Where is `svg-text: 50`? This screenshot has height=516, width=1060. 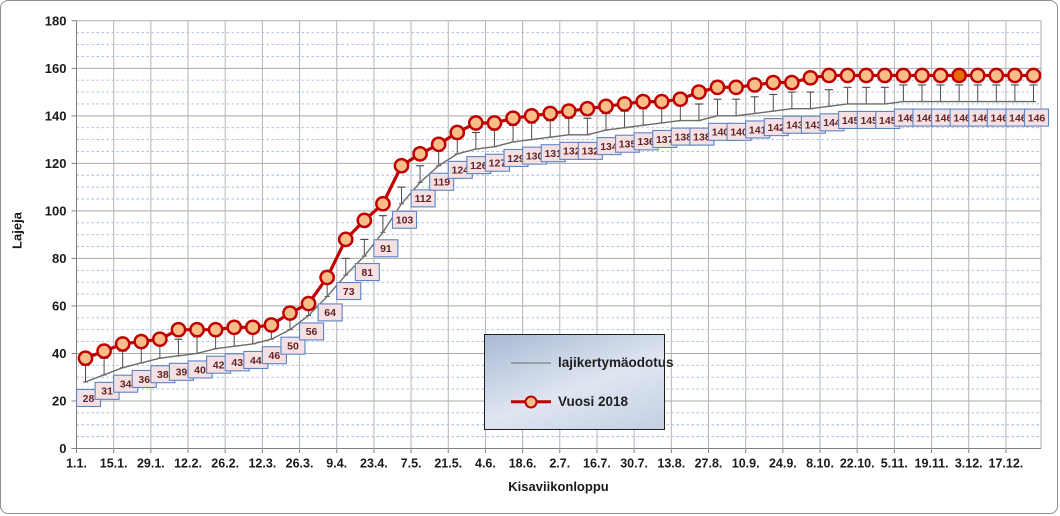
svg-text: 50 is located at coordinates (293, 346).